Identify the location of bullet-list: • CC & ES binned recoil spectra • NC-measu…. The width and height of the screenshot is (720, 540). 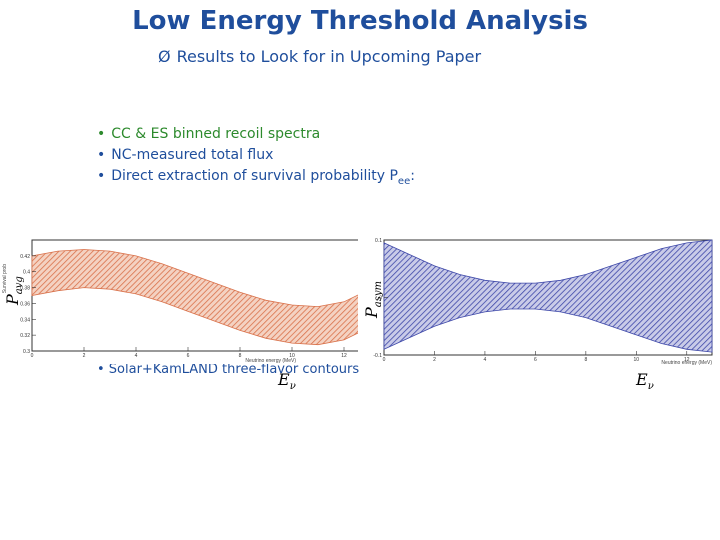
(256, 158).